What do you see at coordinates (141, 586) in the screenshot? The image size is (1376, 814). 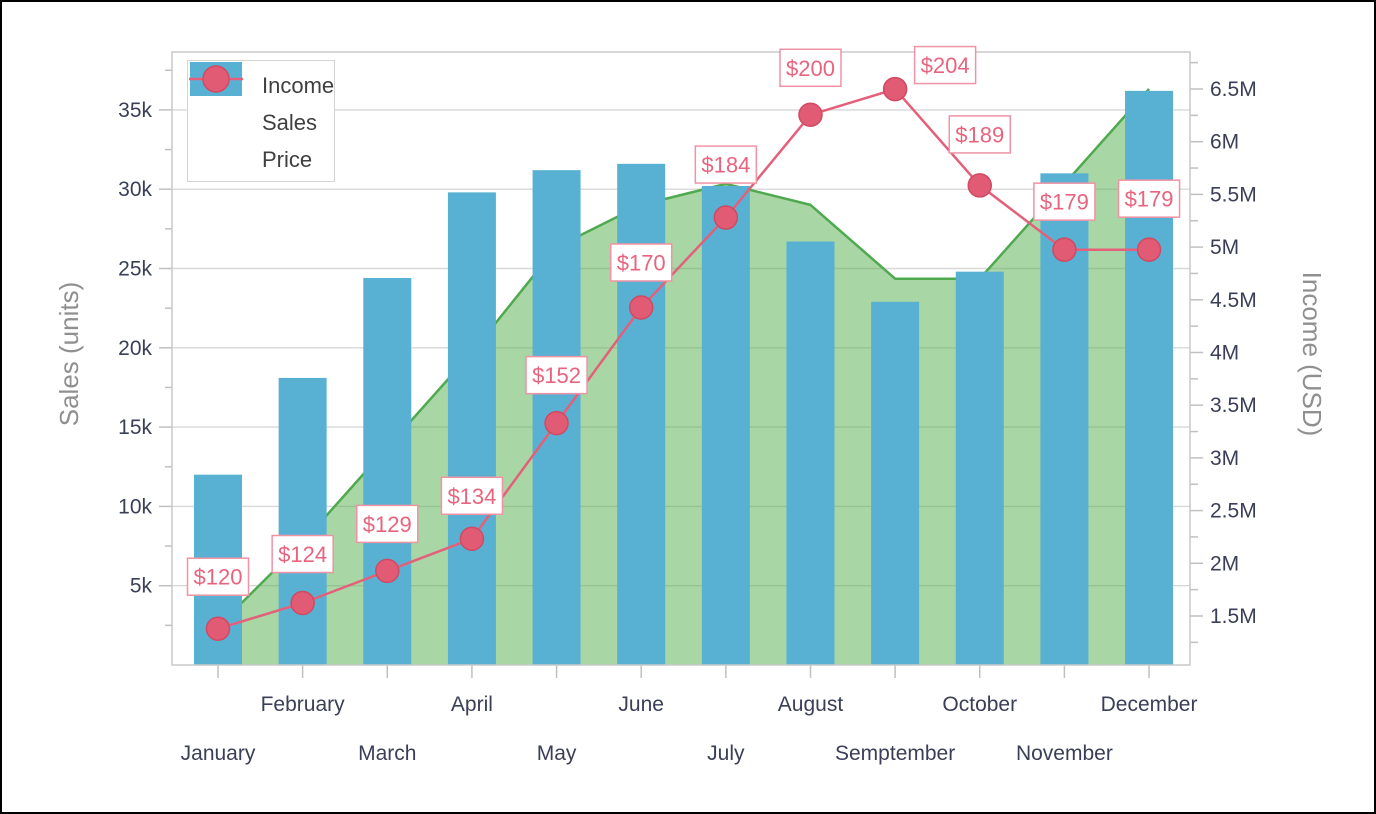 I see `tick-label-left: 5k` at bounding box center [141, 586].